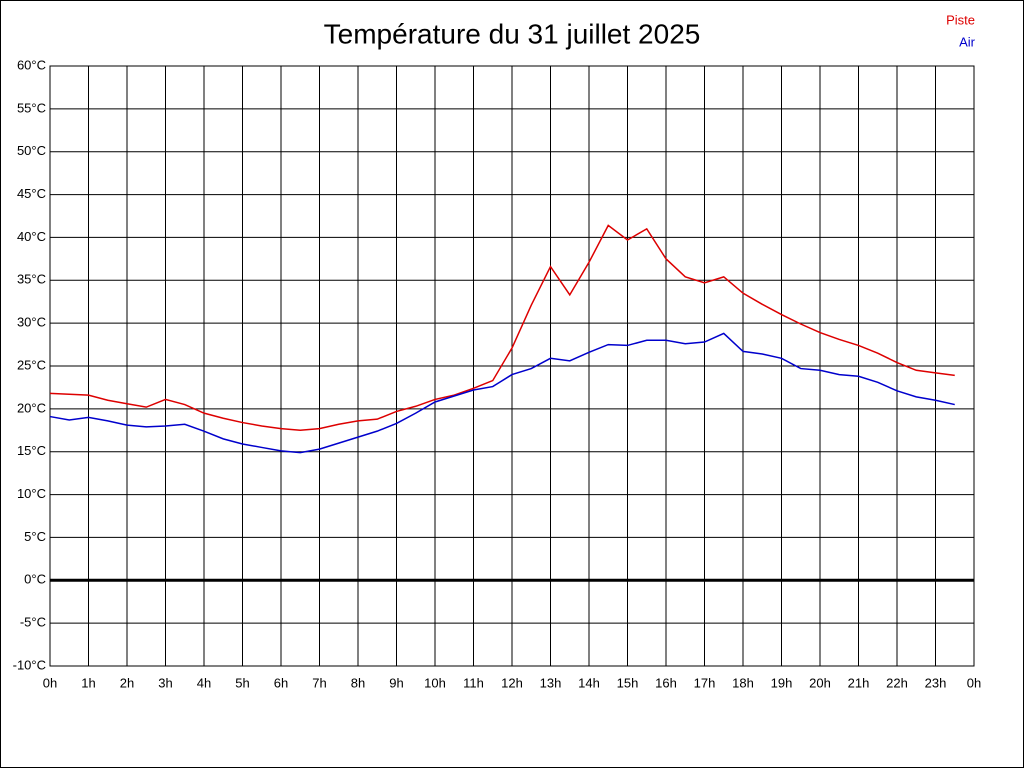  I want to click on x-tick-label: 5h, so click(242, 682).